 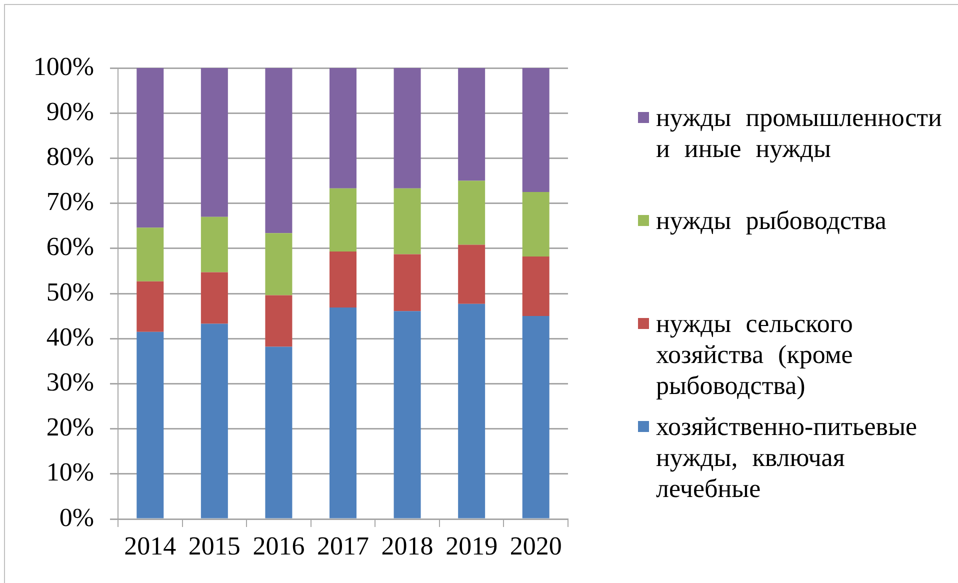 What do you see at coordinates (407, 545) in the screenshot?
I see `x-tick-label: 2018` at bounding box center [407, 545].